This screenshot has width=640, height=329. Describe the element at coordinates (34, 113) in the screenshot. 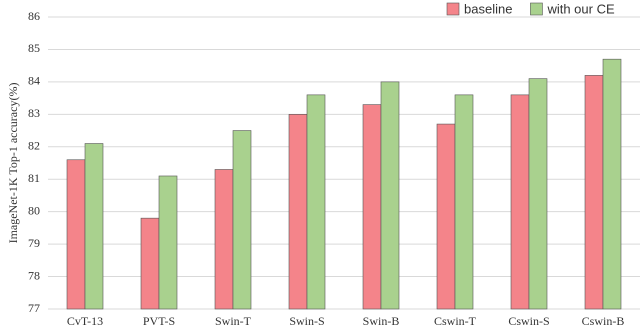

I see `y-tick-label: 83` at that location.